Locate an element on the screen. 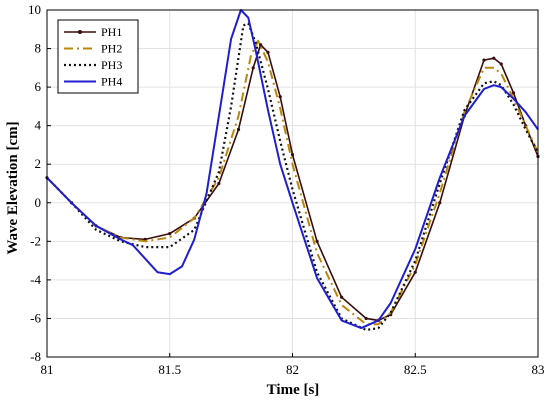 This screenshot has height=405, width=550. y-tick-label: 10 is located at coordinates (34, 9).